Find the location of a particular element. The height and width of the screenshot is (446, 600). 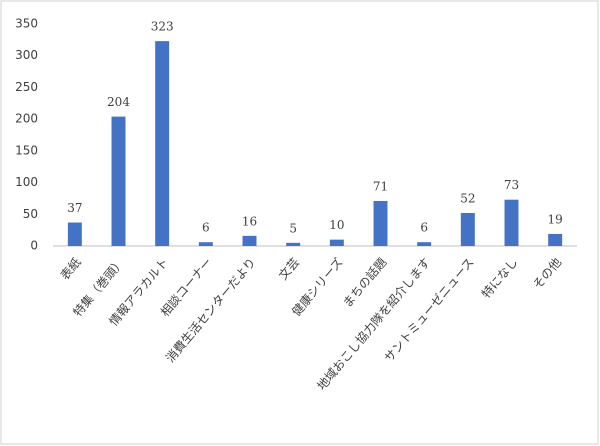

y-tick-label: 100 is located at coordinates (26, 182).